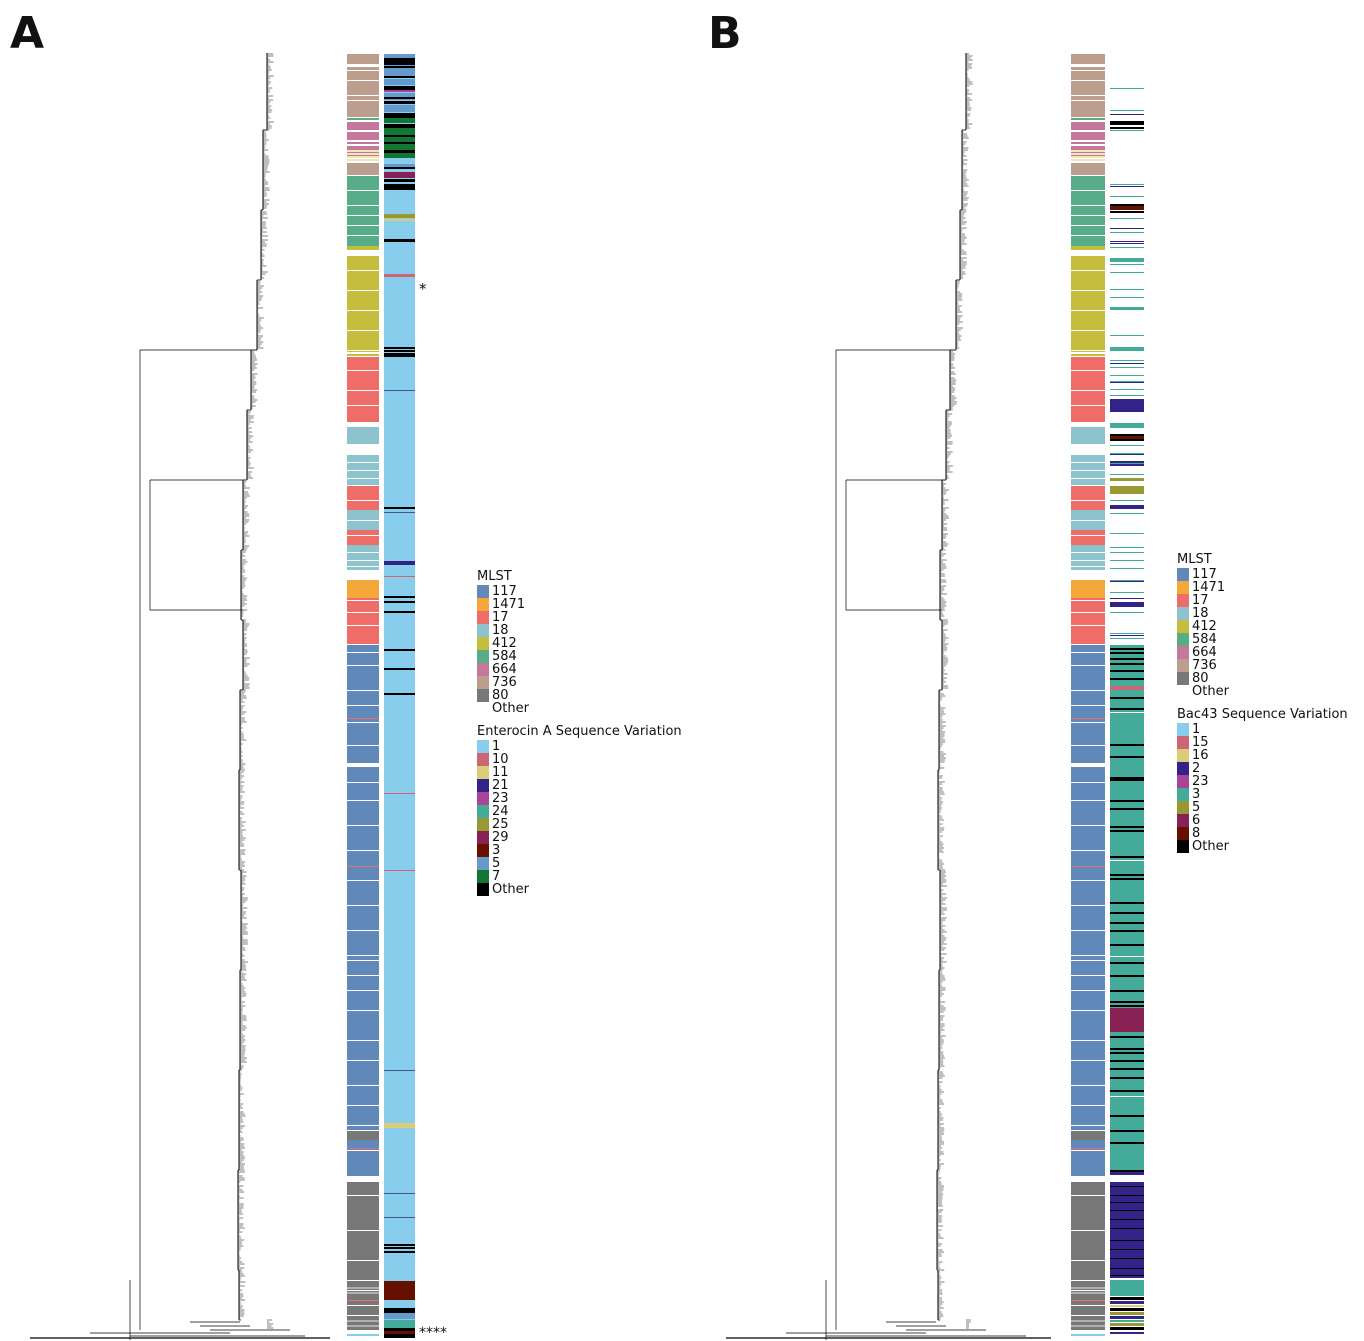  I want to click on legend-label: 18, so click(500, 630).